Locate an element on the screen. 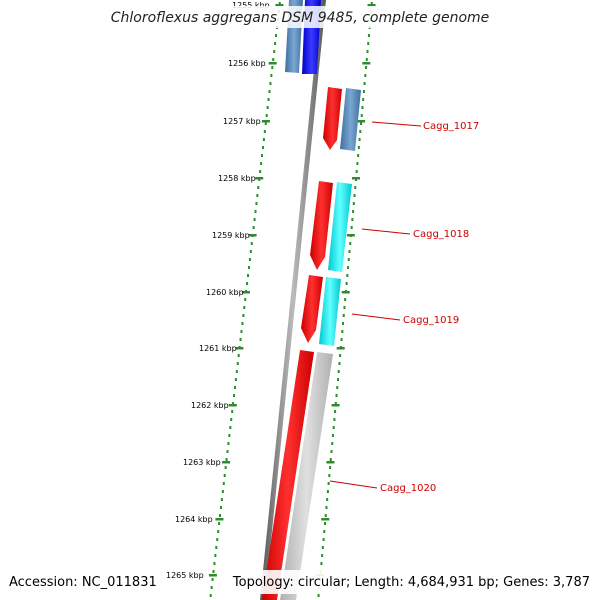 The height and width of the screenshot is (600, 600). tick-label-1258-kbp: 1258 kbp is located at coordinates (237, 178).